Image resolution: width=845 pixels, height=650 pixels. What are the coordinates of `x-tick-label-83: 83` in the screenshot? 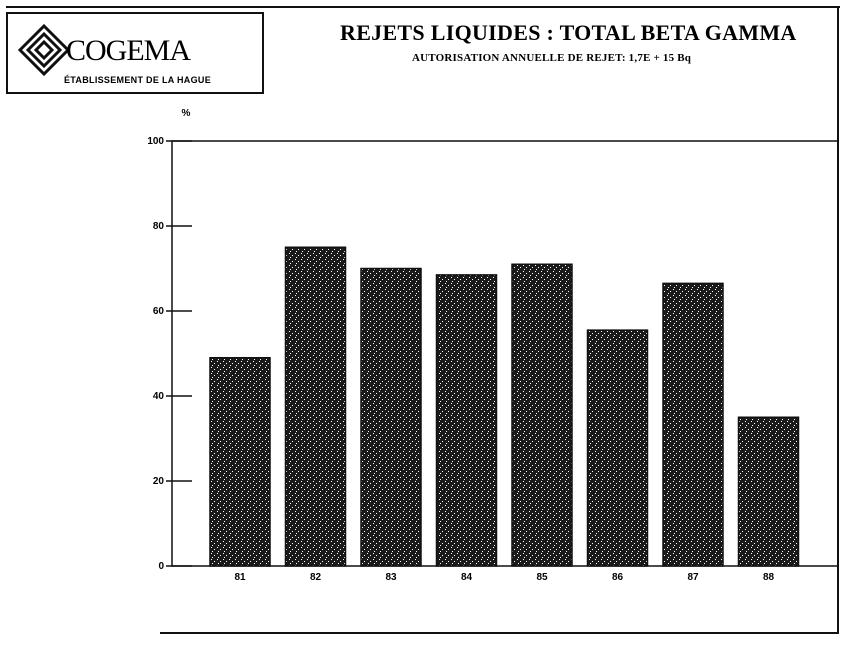 It's located at (391, 577).